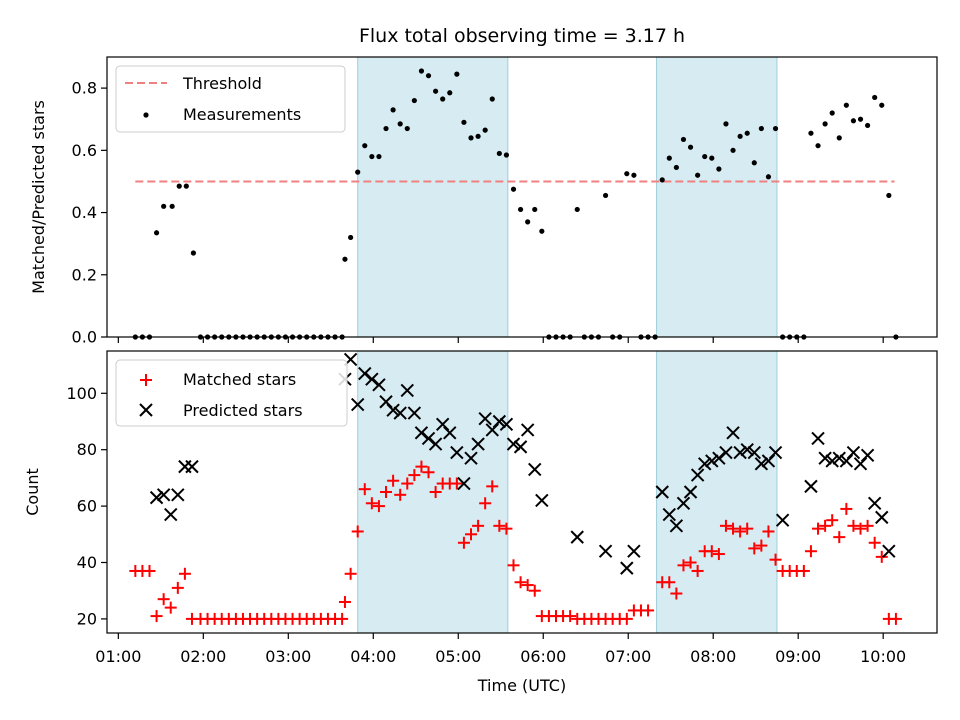  I want to click on p1-ytick-label-4: 100, so click(81, 393).